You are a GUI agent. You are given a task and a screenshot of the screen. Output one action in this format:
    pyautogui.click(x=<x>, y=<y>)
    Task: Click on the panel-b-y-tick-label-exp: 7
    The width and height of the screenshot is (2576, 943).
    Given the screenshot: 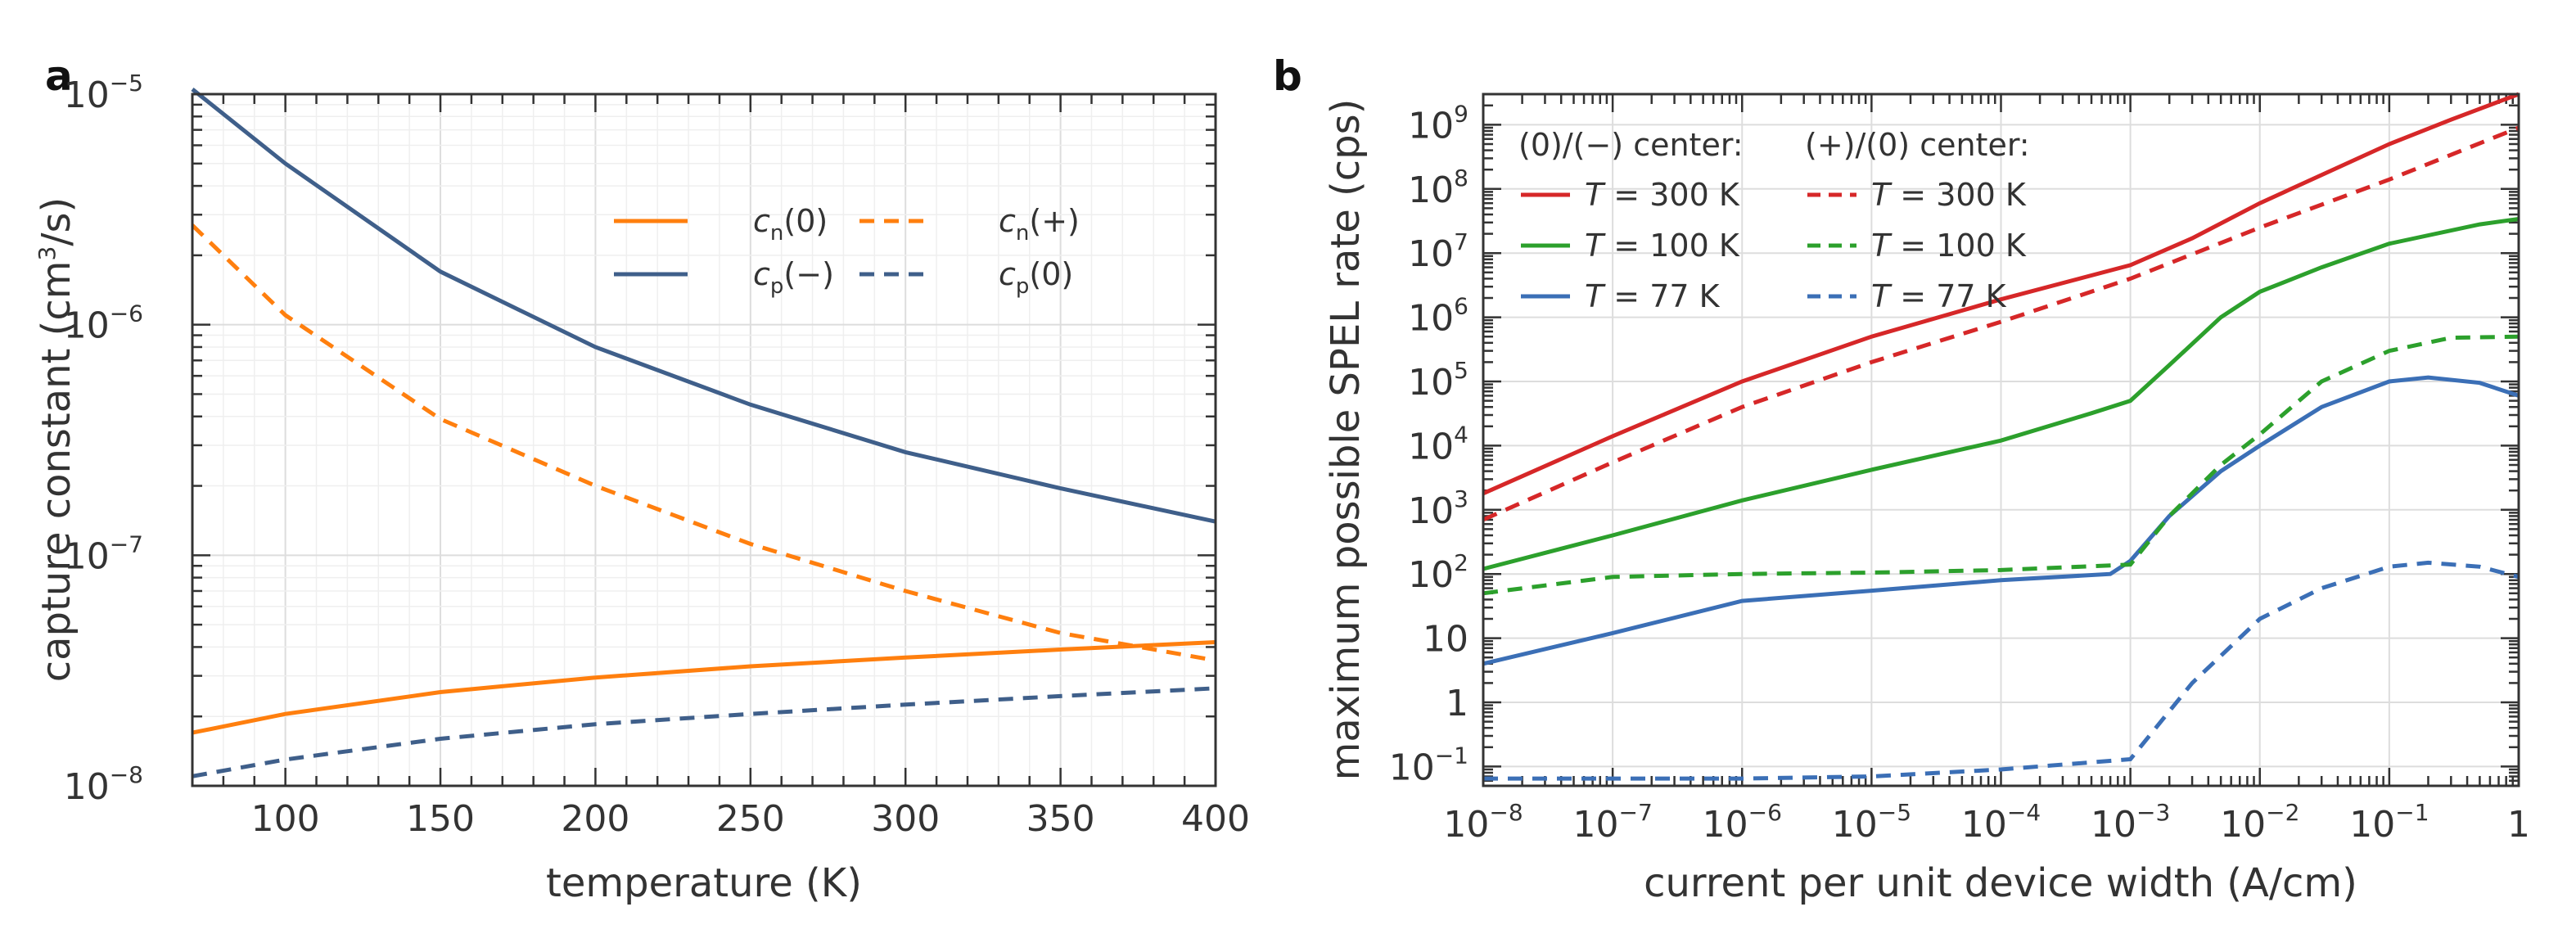 What is the action you would take?
    pyautogui.click(x=1461, y=241)
    